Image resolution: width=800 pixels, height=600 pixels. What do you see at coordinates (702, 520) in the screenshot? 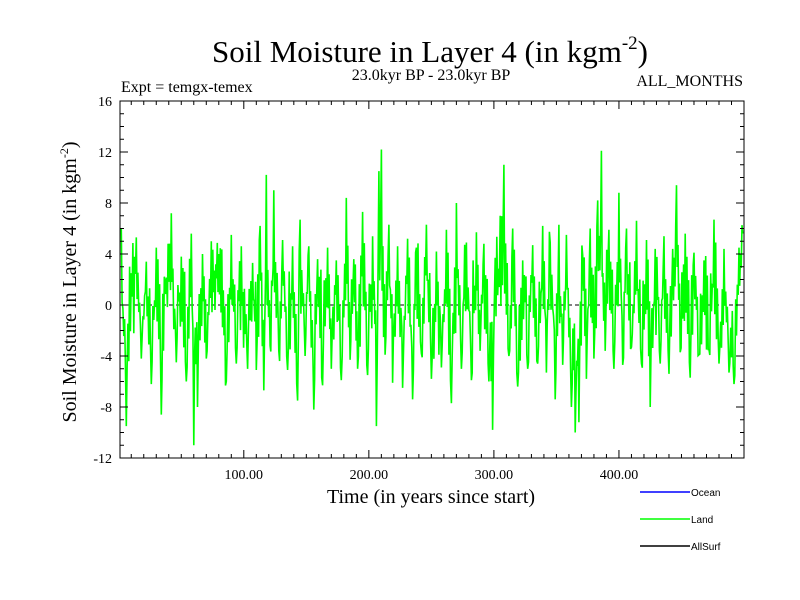
I see `legend-label-land: Land` at bounding box center [702, 520].